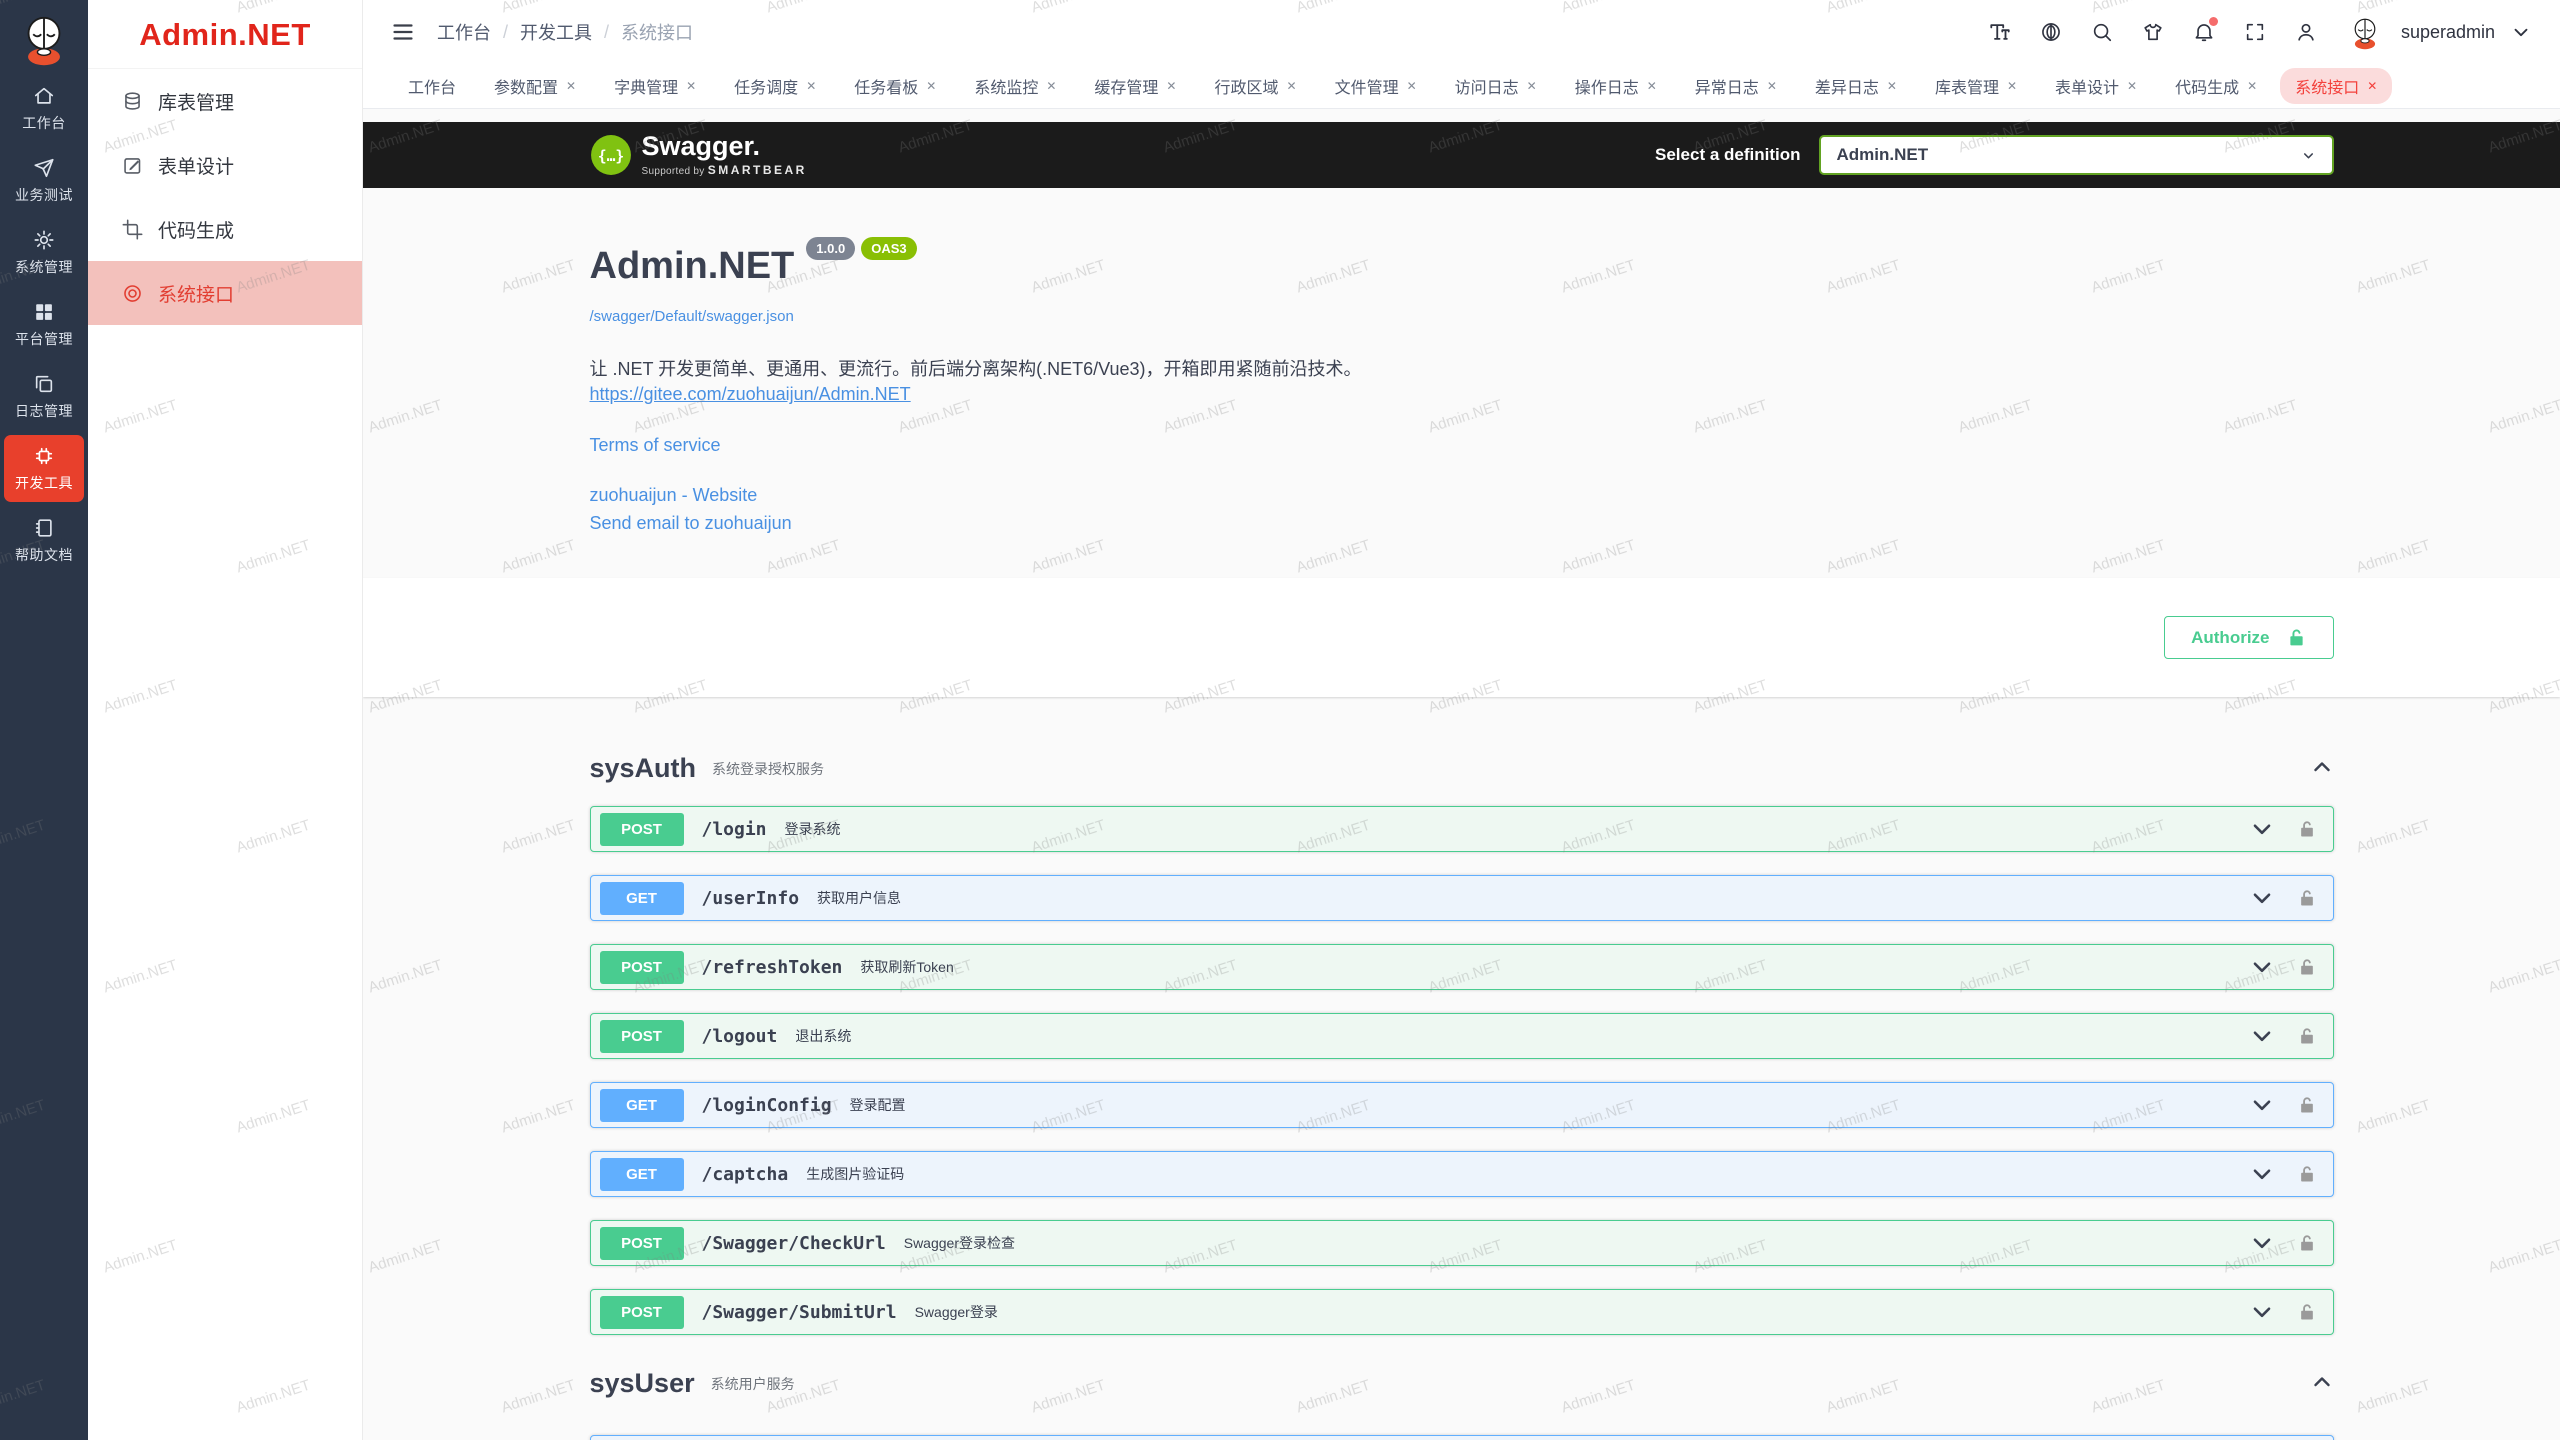  Describe the element at coordinates (673, 495) in the screenshot. I see `website-link: zuohuaijun - Website` at that location.